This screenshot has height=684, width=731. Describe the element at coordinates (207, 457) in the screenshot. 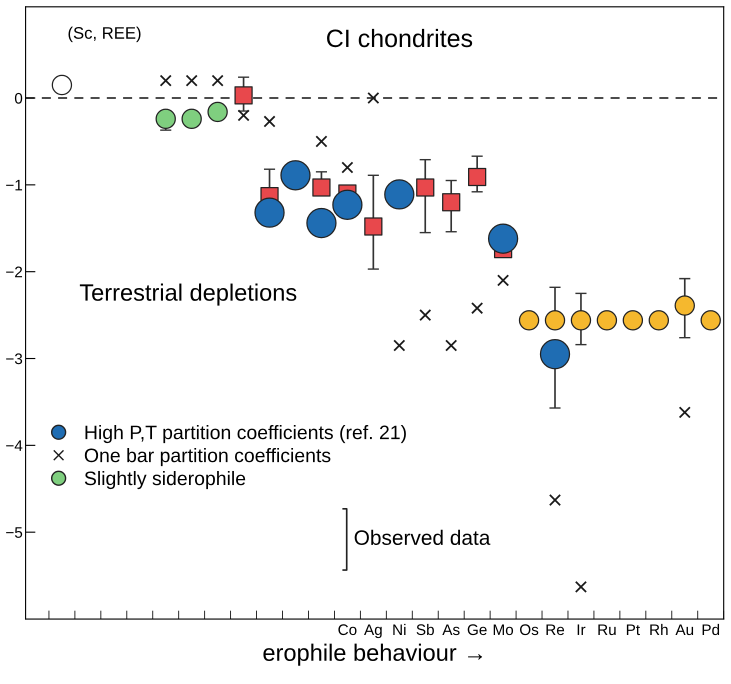

I see `legend-label: One bar partition coefficients` at that location.